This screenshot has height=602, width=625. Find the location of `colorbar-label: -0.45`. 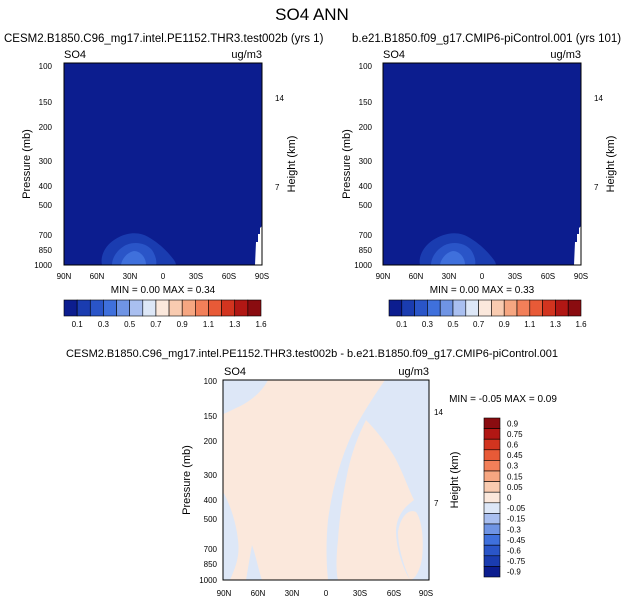

colorbar-label: -0.45 is located at coordinates (516, 540).